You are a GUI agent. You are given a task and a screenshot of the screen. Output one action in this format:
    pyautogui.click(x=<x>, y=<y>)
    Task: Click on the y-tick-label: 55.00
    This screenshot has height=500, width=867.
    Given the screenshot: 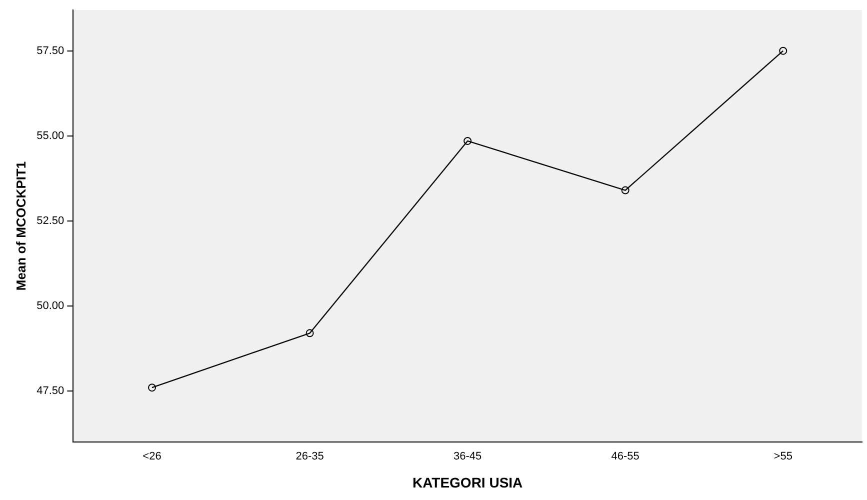 What is the action you would take?
    pyautogui.click(x=50, y=136)
    